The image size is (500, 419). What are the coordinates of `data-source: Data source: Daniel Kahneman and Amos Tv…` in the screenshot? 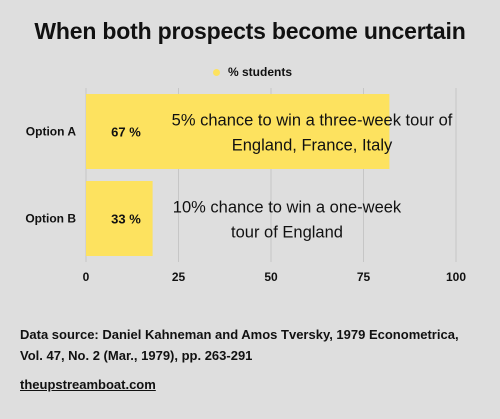 It's located at (255, 345).